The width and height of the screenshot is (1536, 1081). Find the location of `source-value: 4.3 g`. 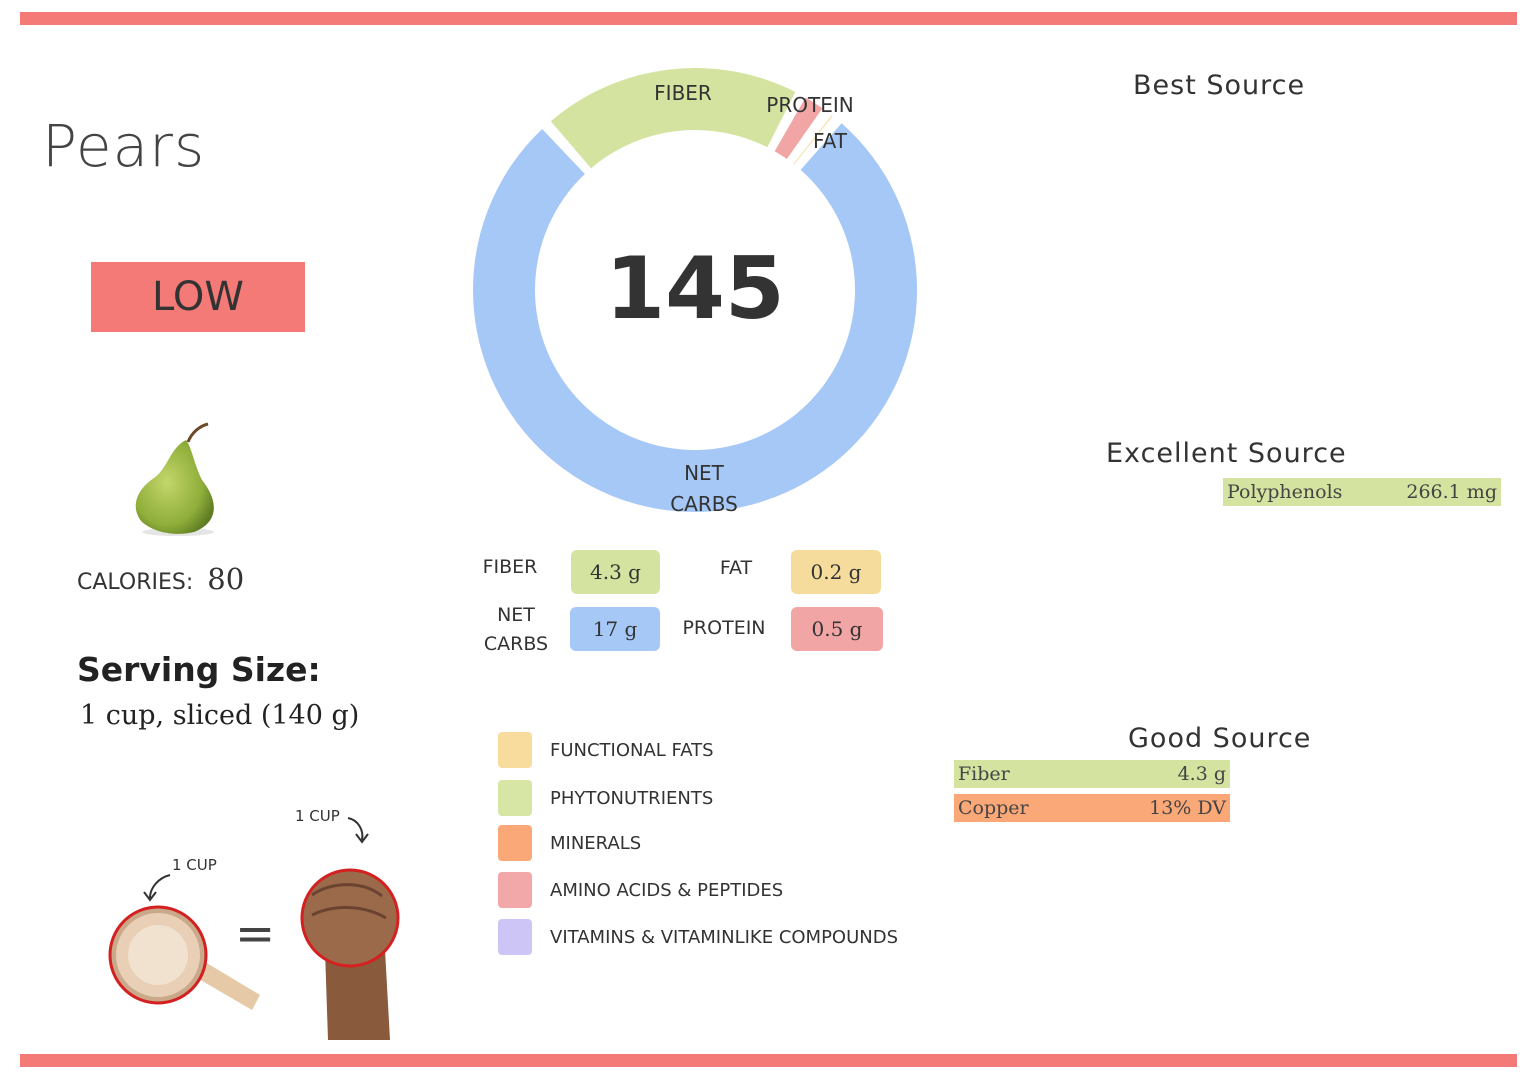

source-value: 4.3 g is located at coordinates (1201, 774).